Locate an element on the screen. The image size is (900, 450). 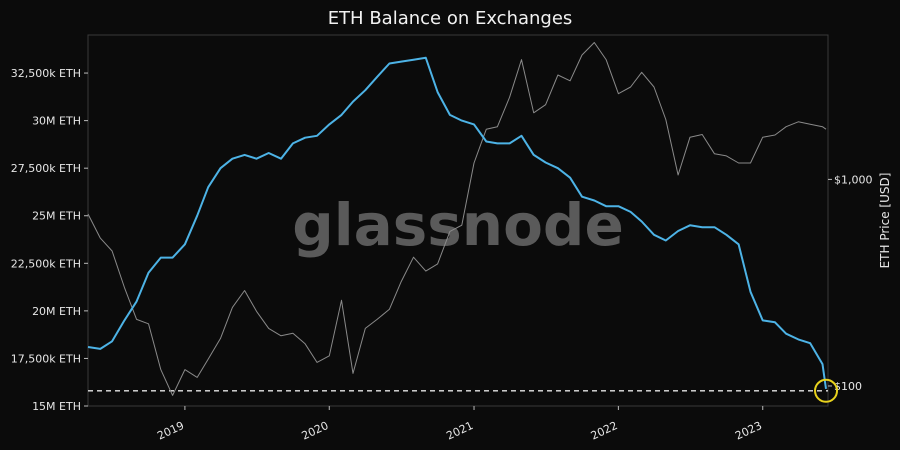
y-left-tick-label: 30M ETH is located at coordinates (56, 121).